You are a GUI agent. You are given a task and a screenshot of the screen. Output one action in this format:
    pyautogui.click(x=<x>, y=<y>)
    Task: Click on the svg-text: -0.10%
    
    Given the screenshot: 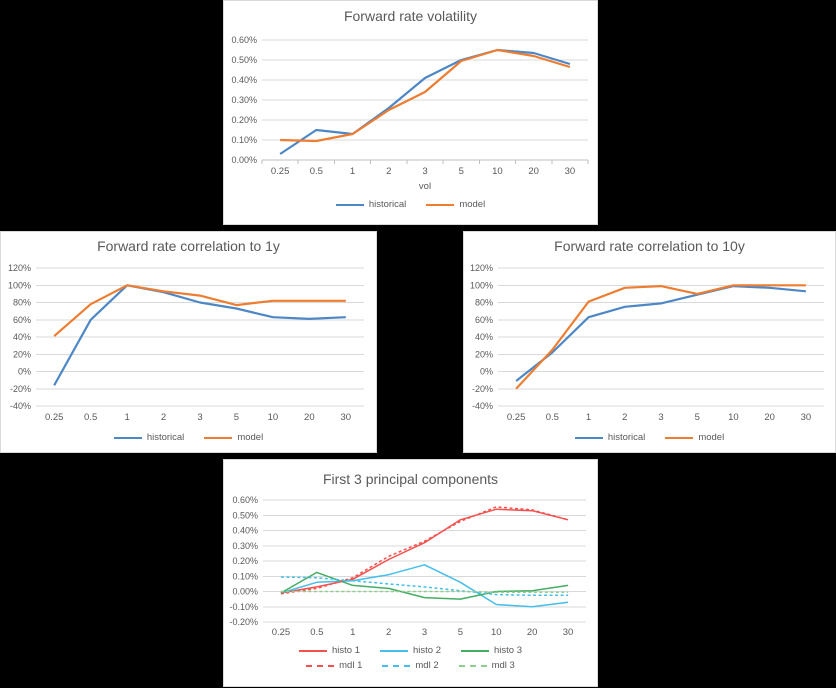 What is the action you would take?
    pyautogui.click(x=243, y=607)
    